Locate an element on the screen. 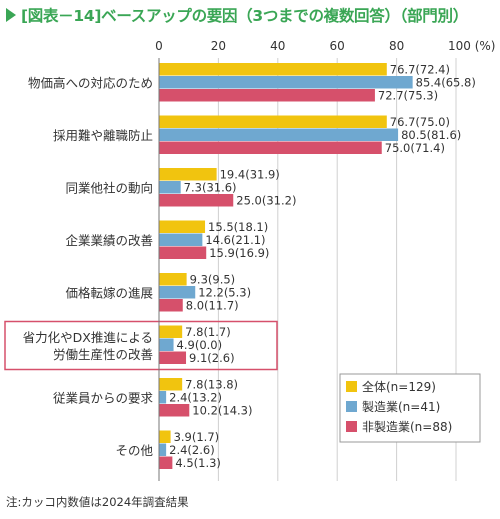 Image resolution: width=500 pixels, height=519 pixels. data-label-3-2: 15.9(16.9) is located at coordinates (239, 253).